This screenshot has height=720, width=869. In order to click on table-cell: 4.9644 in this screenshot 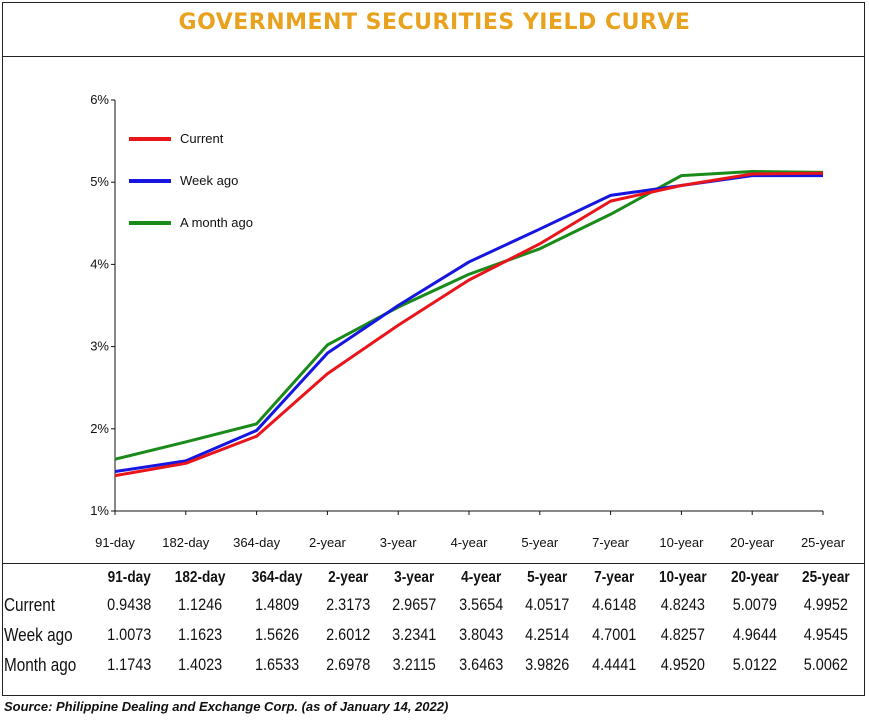, I will do `click(754, 634)`.